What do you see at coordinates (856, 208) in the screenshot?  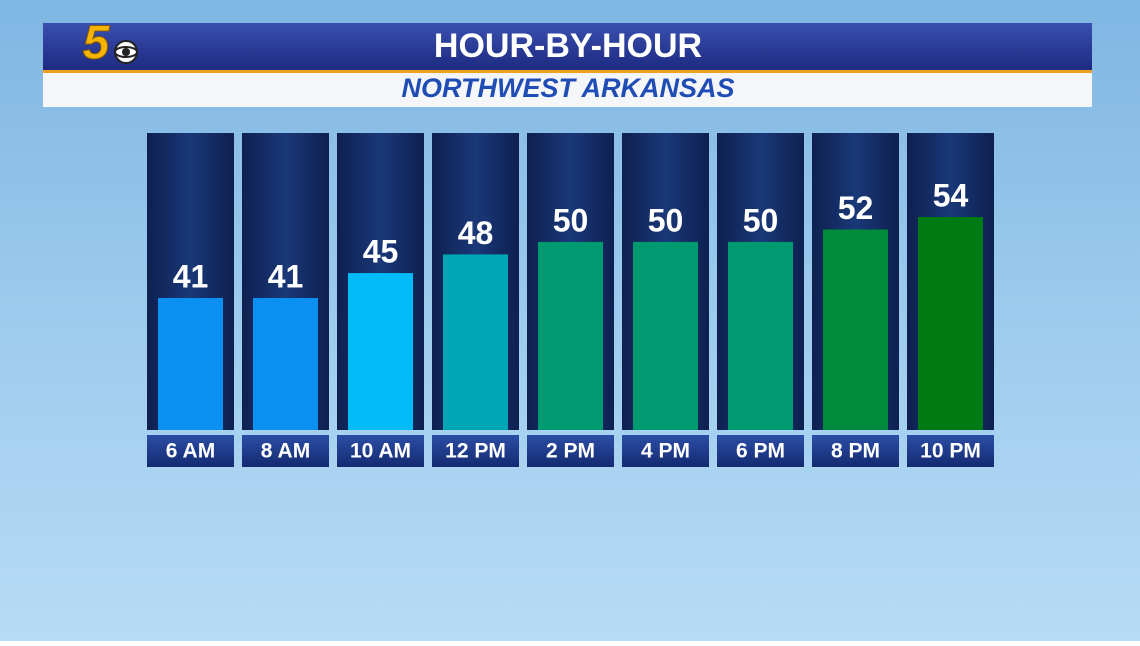 I see `value-label: 52` at bounding box center [856, 208].